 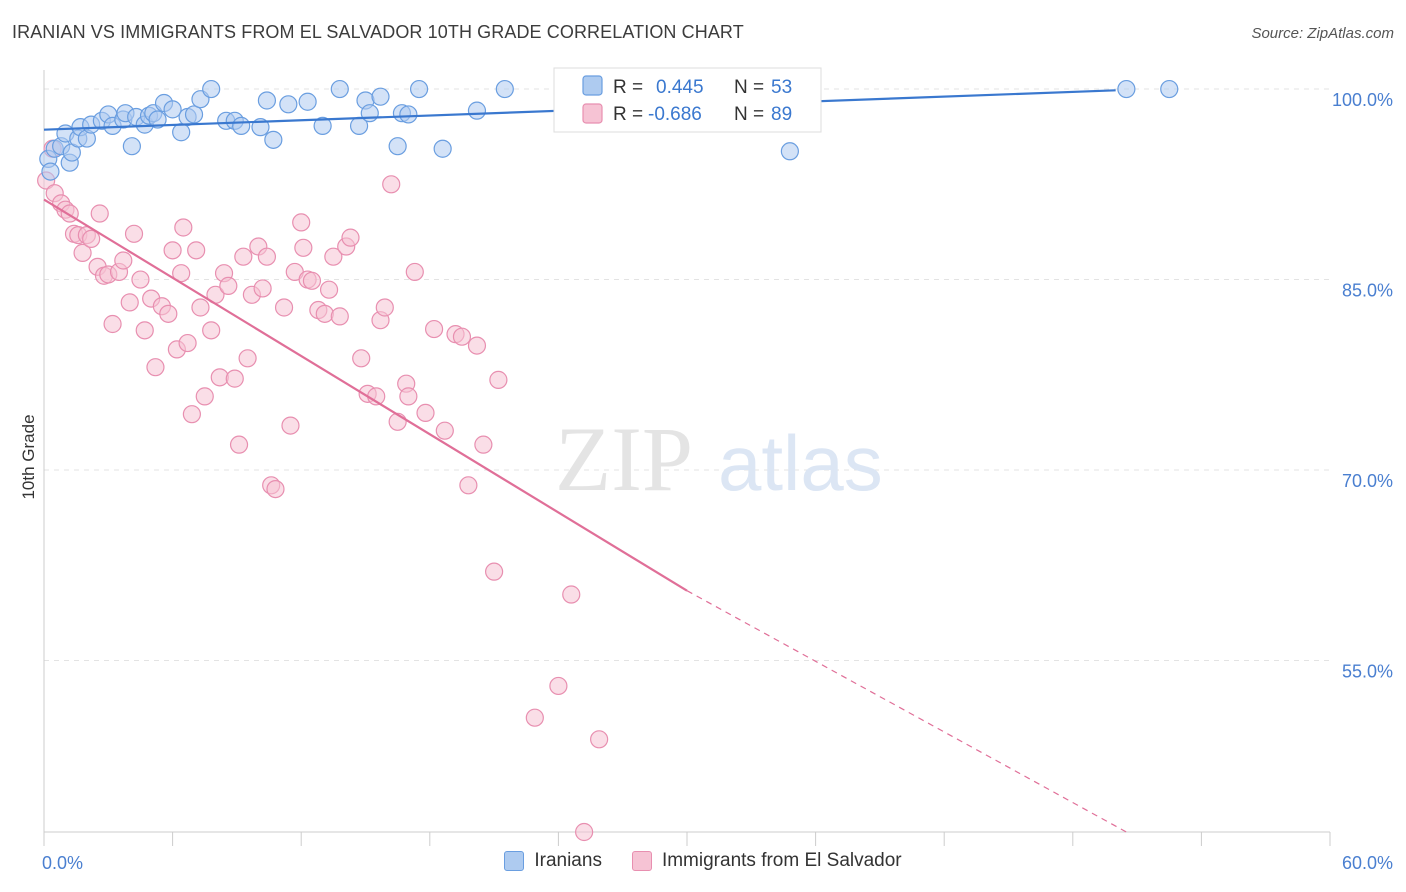 What do you see at coordinates (800, 463) in the screenshot?
I see `watermark-atlas: atlas` at bounding box center [800, 463].